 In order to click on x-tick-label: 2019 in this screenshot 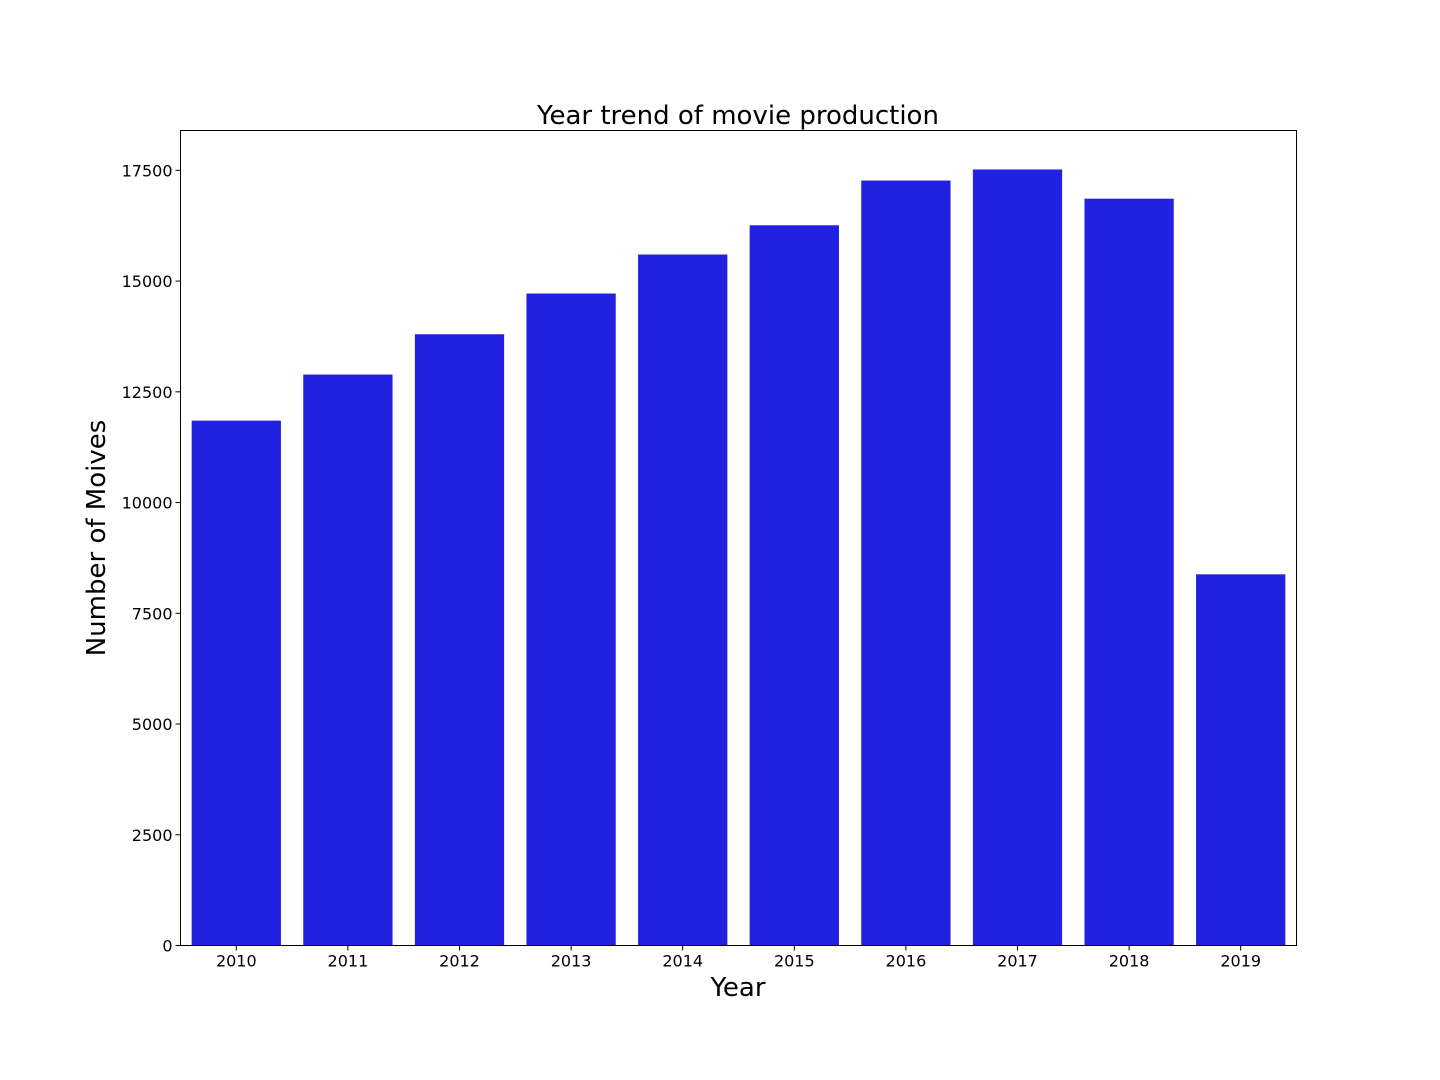, I will do `click(1240, 961)`.